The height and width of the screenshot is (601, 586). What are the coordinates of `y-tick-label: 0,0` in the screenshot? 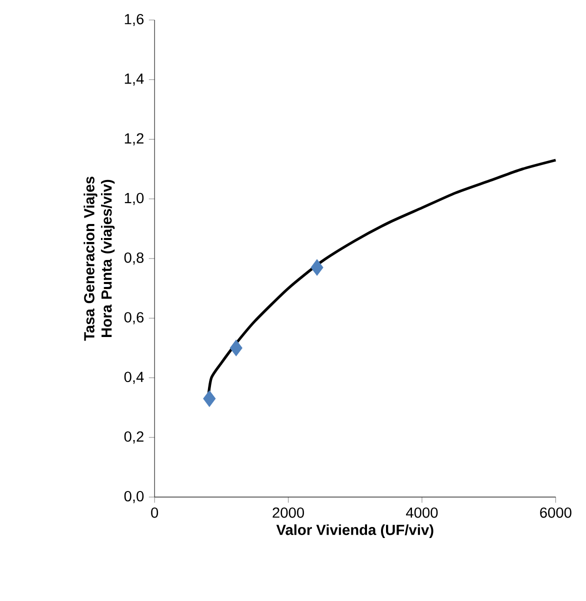 It's located at (134, 497).